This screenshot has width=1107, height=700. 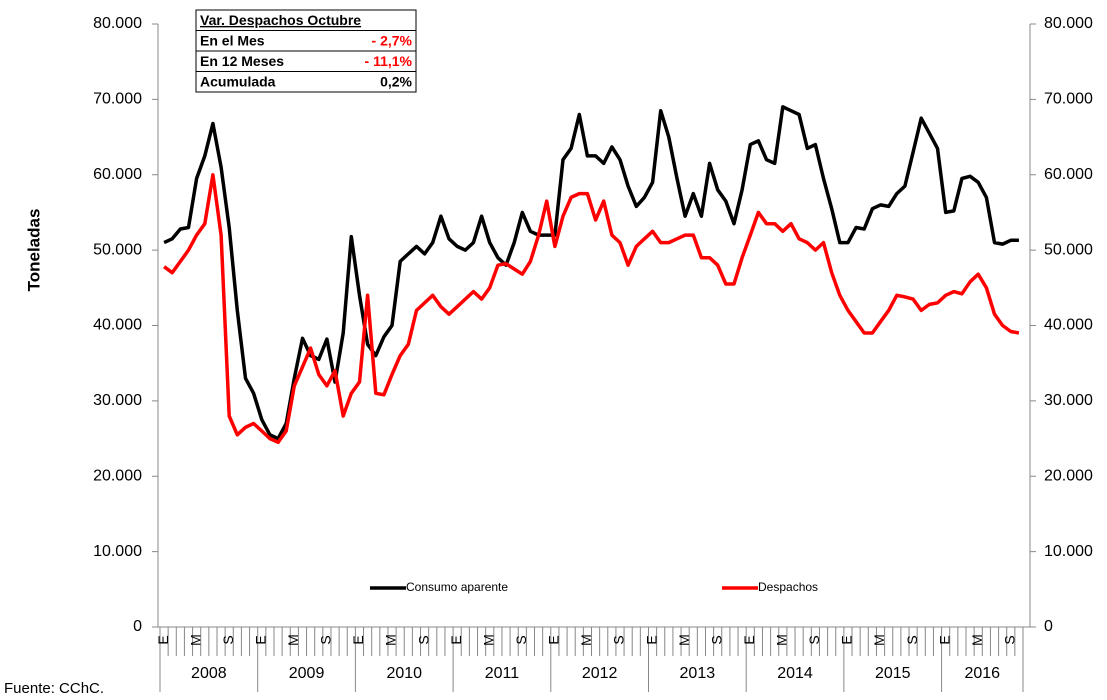 What do you see at coordinates (117, 99) in the screenshot?
I see `y-tick-label: 70.000` at bounding box center [117, 99].